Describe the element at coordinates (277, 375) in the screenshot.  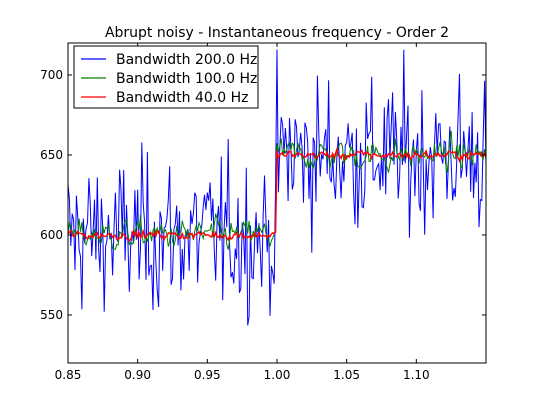
I see `x-tick-label: 1.00` at that location.